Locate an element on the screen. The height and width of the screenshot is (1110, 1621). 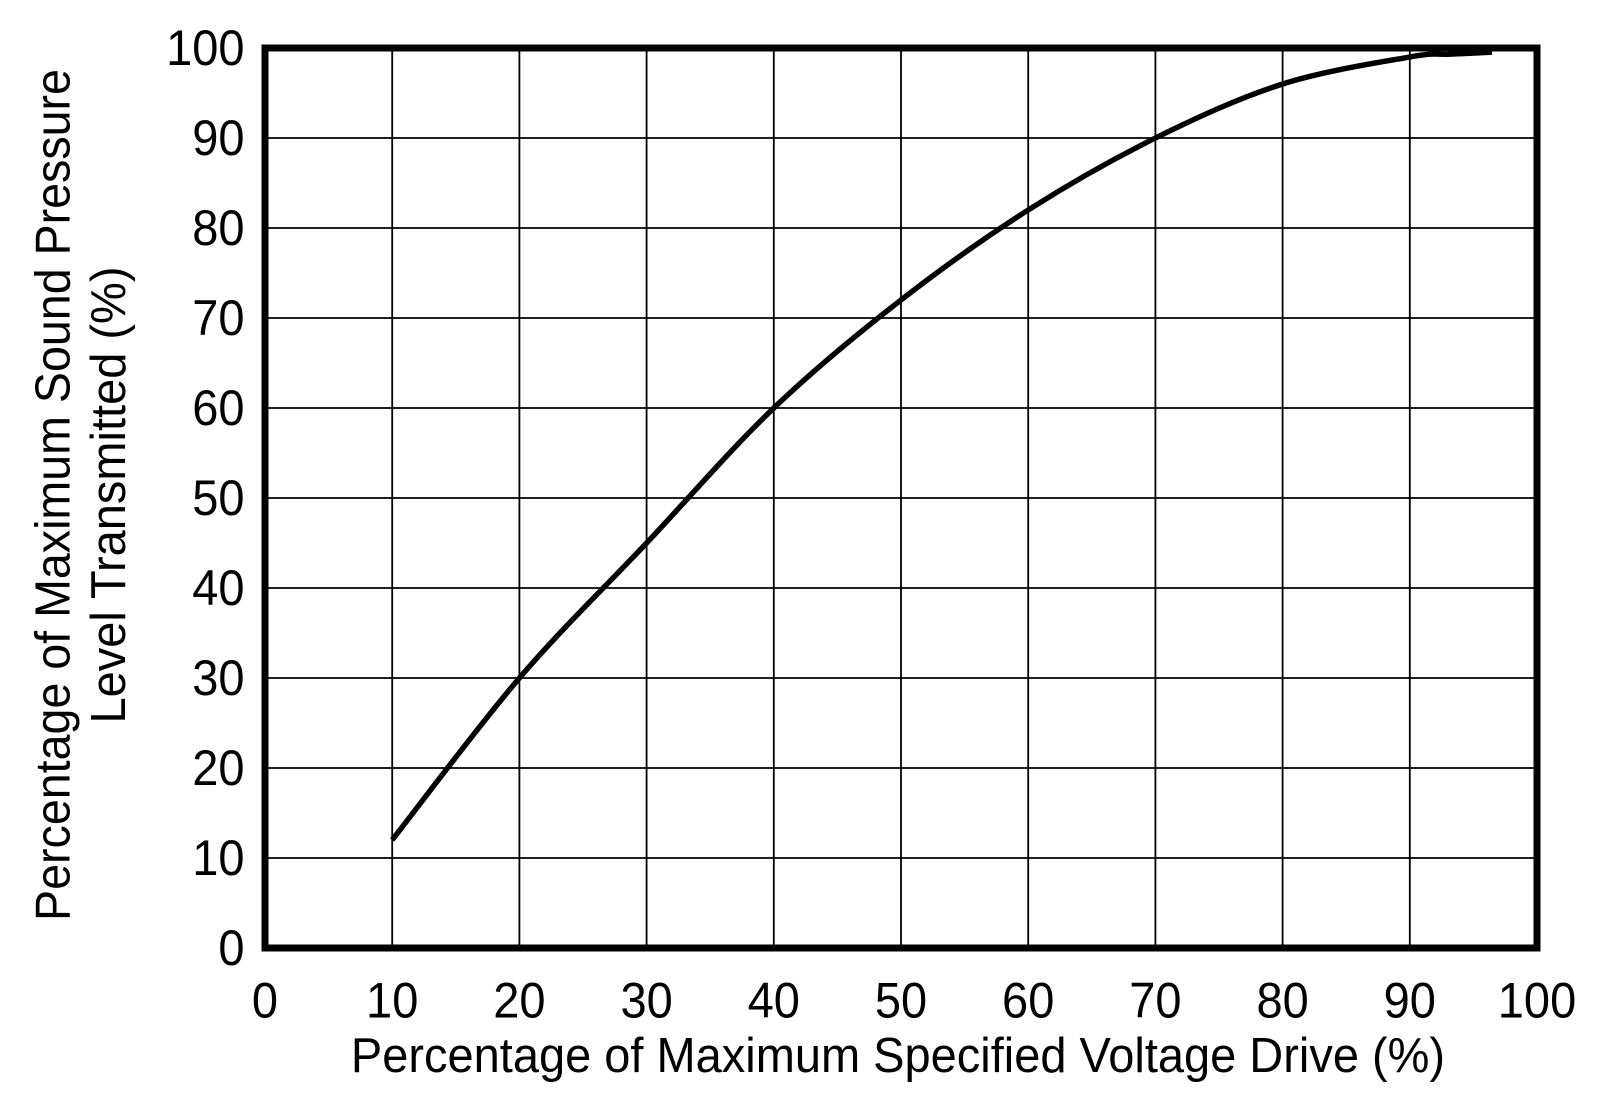
svg-text: Level Transmitted (%) is located at coordinates (108, 495).